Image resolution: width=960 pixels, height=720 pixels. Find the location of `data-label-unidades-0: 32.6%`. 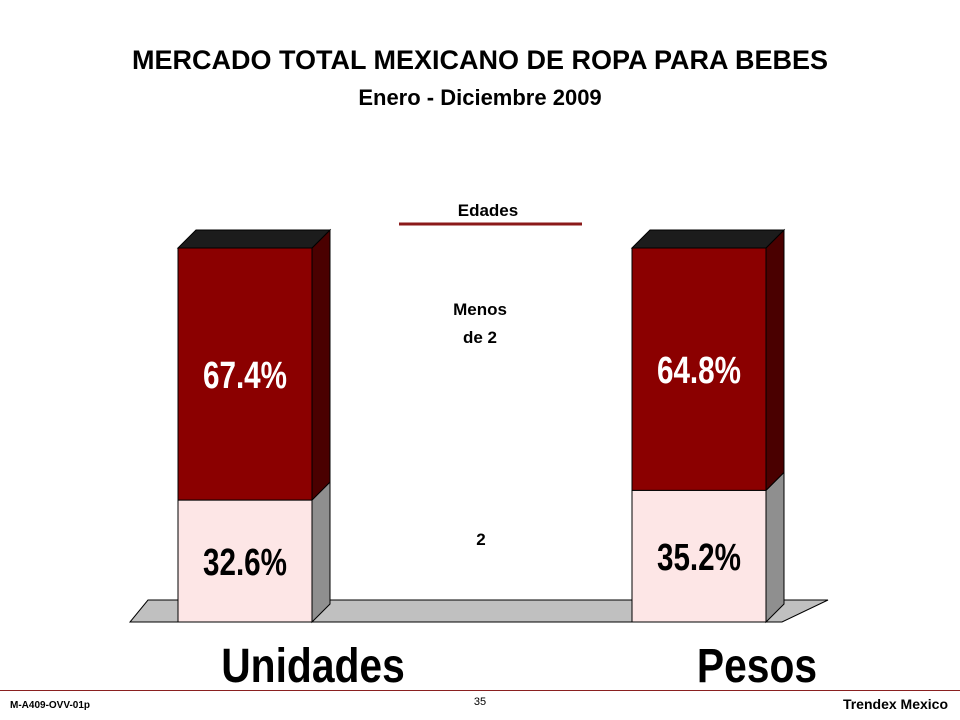

data-label-unidades-0: 32.6% is located at coordinates (245, 563).